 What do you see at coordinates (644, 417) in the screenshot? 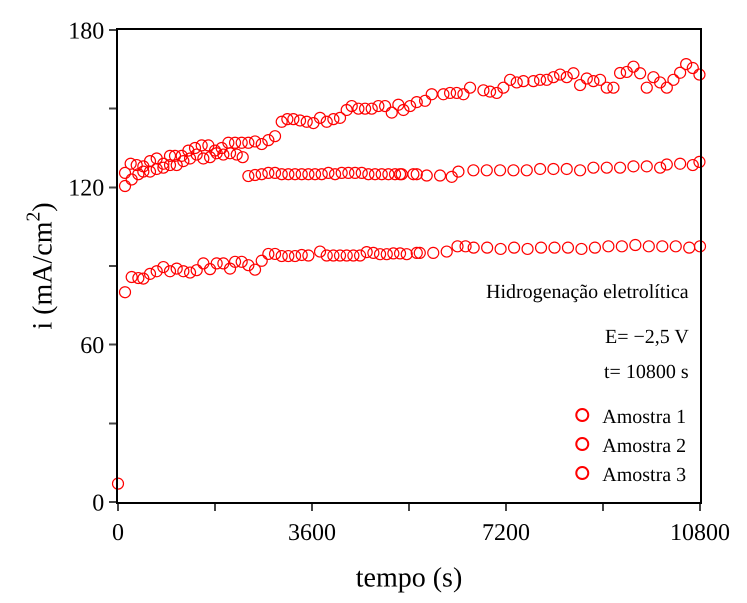
I see `legend-label: Amostra 1` at bounding box center [644, 417].